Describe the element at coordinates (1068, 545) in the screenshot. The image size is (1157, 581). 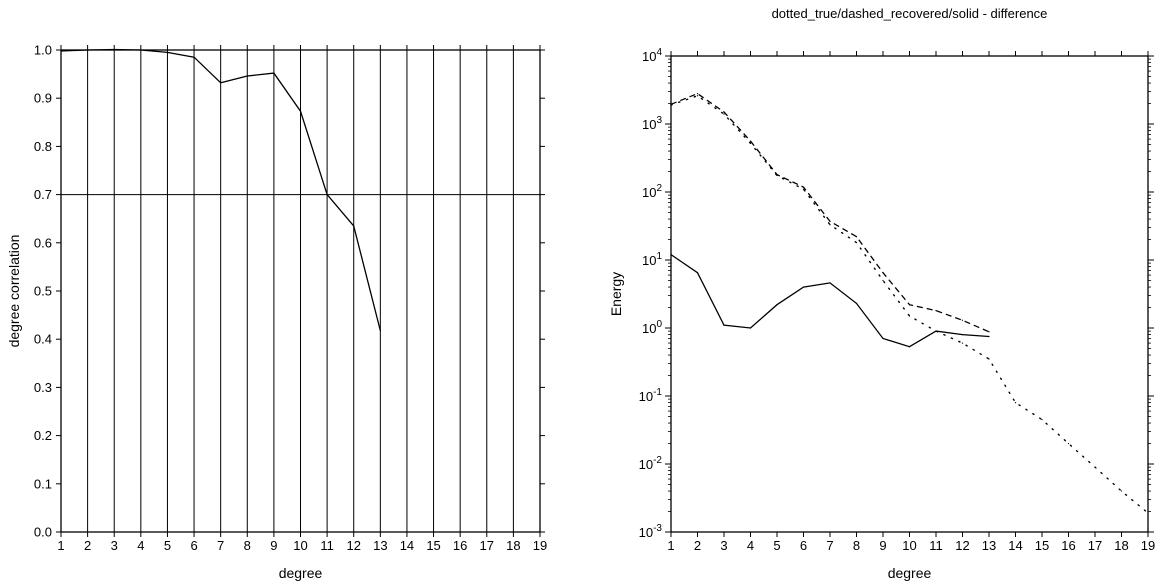
I see `x-tick-label: 16` at that location.